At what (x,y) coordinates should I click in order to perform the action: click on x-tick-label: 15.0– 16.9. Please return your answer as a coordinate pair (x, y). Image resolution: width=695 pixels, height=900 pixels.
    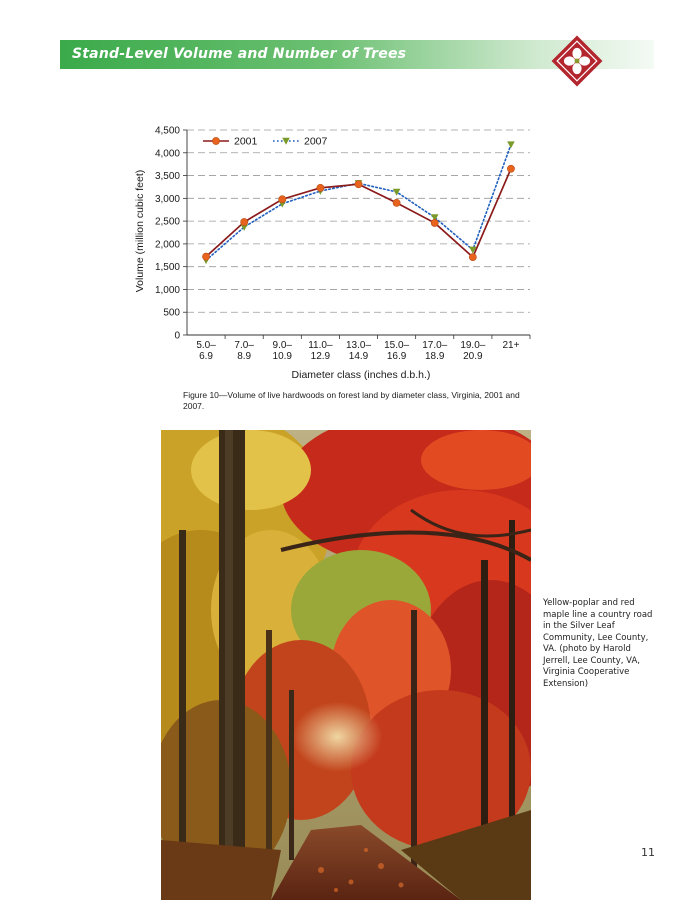
    Looking at the image, I should click on (396, 351).